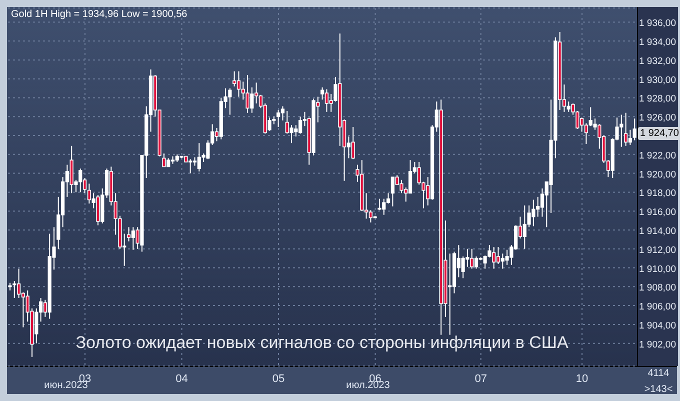 This screenshot has width=680, height=401. I want to click on x-tick-label: 05, so click(278, 378).